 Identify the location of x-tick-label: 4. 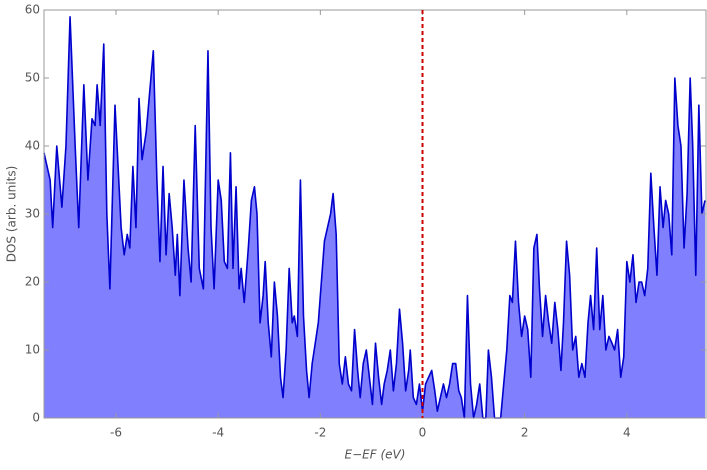
(627, 433).